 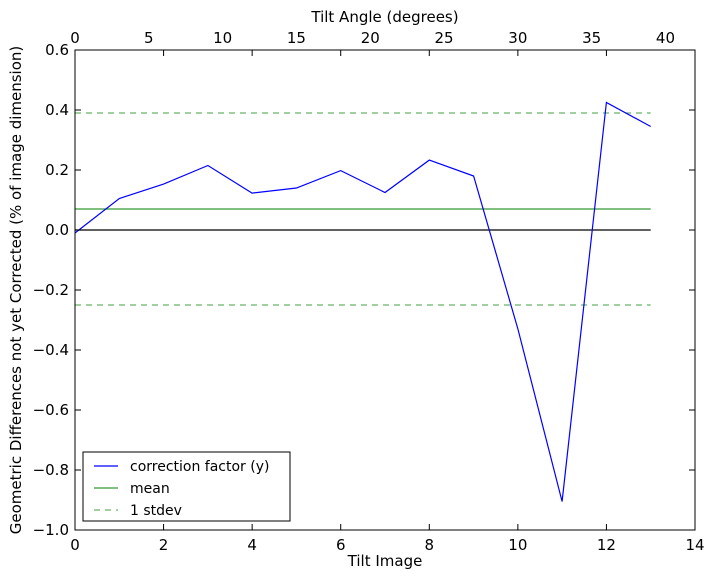 What do you see at coordinates (384, 17) in the screenshot?
I see `top-x-axis-label: Tilt Angle (degrees)` at bounding box center [384, 17].